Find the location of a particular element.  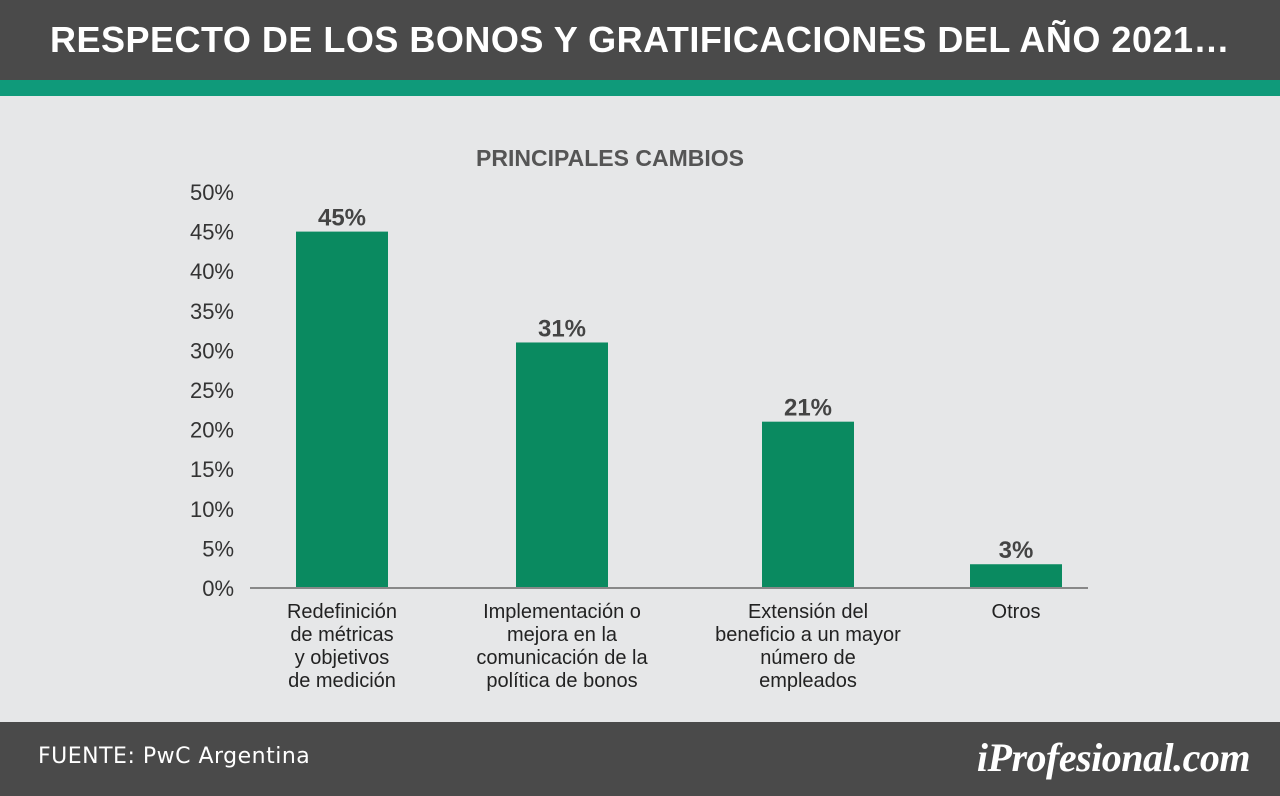

bar-data-label: 45% is located at coordinates (342, 218).